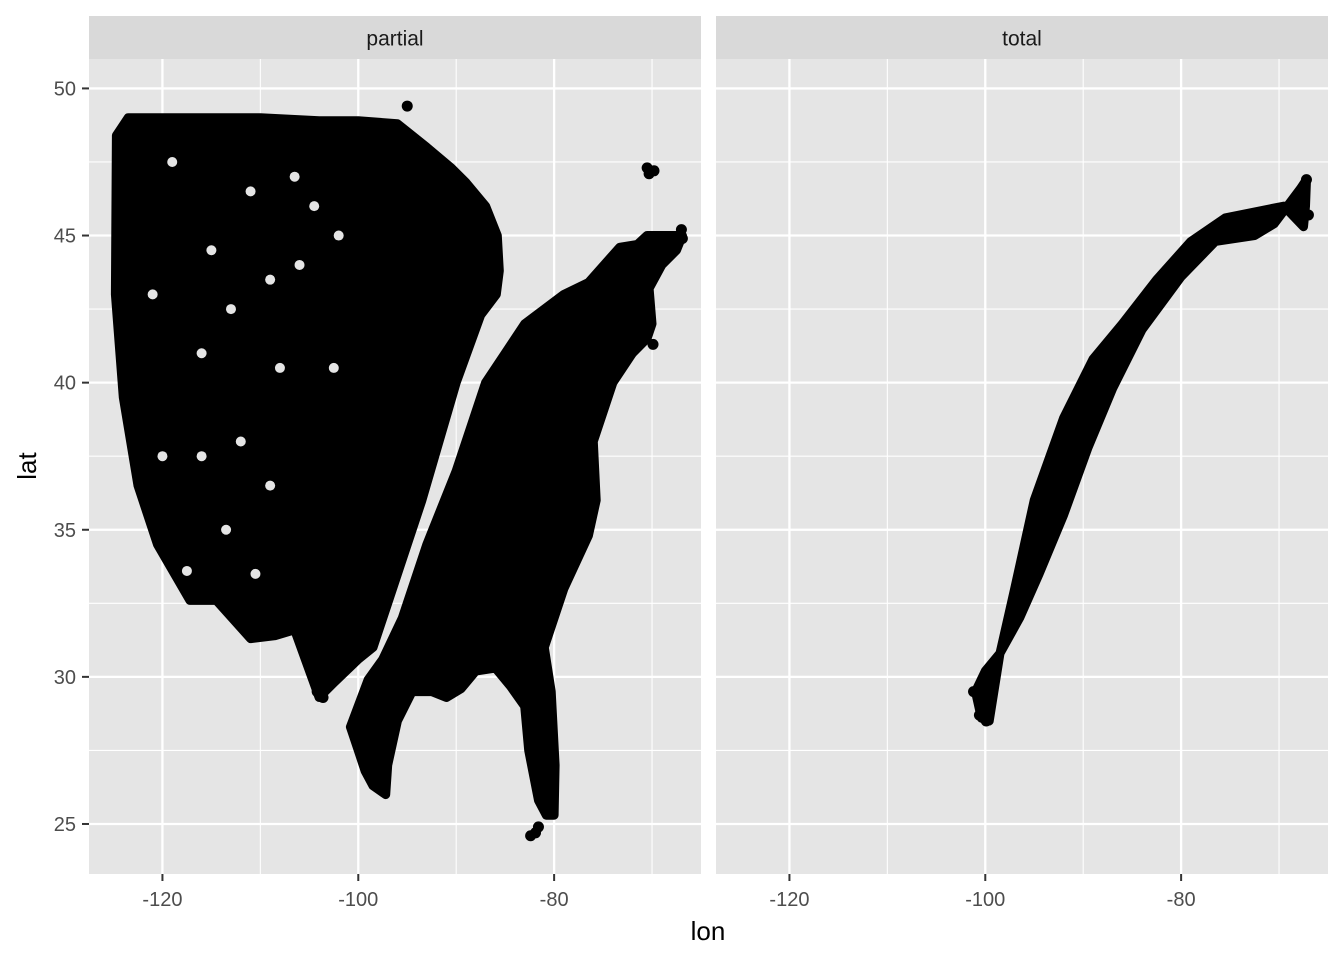  What do you see at coordinates (394, 39) in the screenshot?
I see `facet-strip-label: partial` at bounding box center [394, 39].